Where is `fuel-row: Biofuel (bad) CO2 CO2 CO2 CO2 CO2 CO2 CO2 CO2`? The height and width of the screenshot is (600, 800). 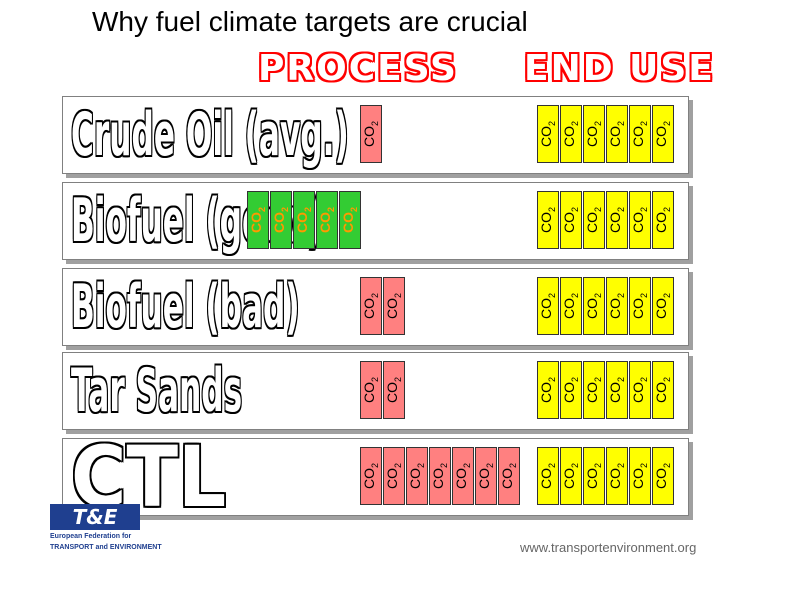
fuel-row: Biofuel (bad) CO2 CO2 CO2 CO2 CO2 CO2 CO2 CO2 is located at coordinates (375, 307).